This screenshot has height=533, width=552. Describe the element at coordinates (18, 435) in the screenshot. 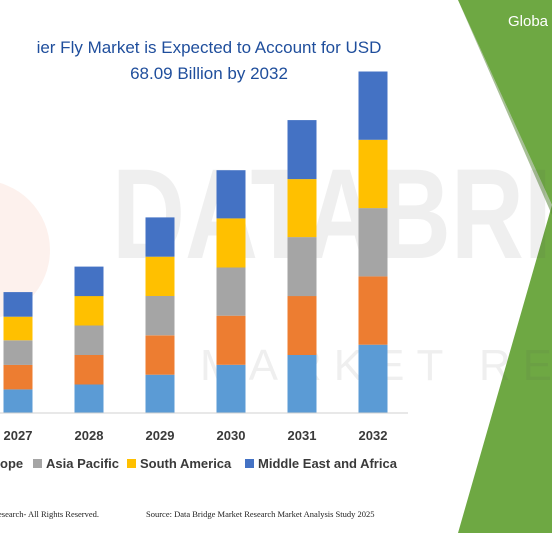

I see `x-tick-label-2027: 2027` at that location.